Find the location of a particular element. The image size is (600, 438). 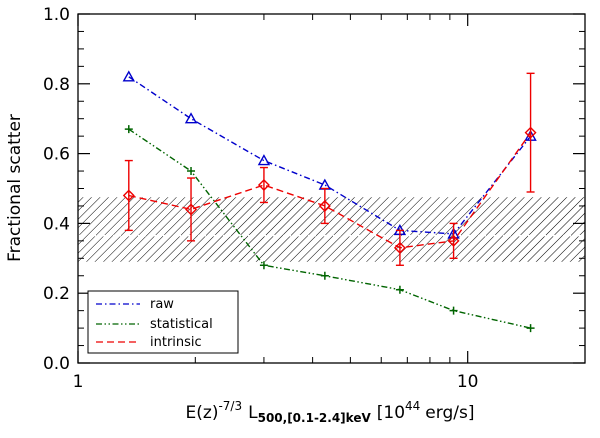

y-axis-title: Fractional scatter is located at coordinates (15, 188).